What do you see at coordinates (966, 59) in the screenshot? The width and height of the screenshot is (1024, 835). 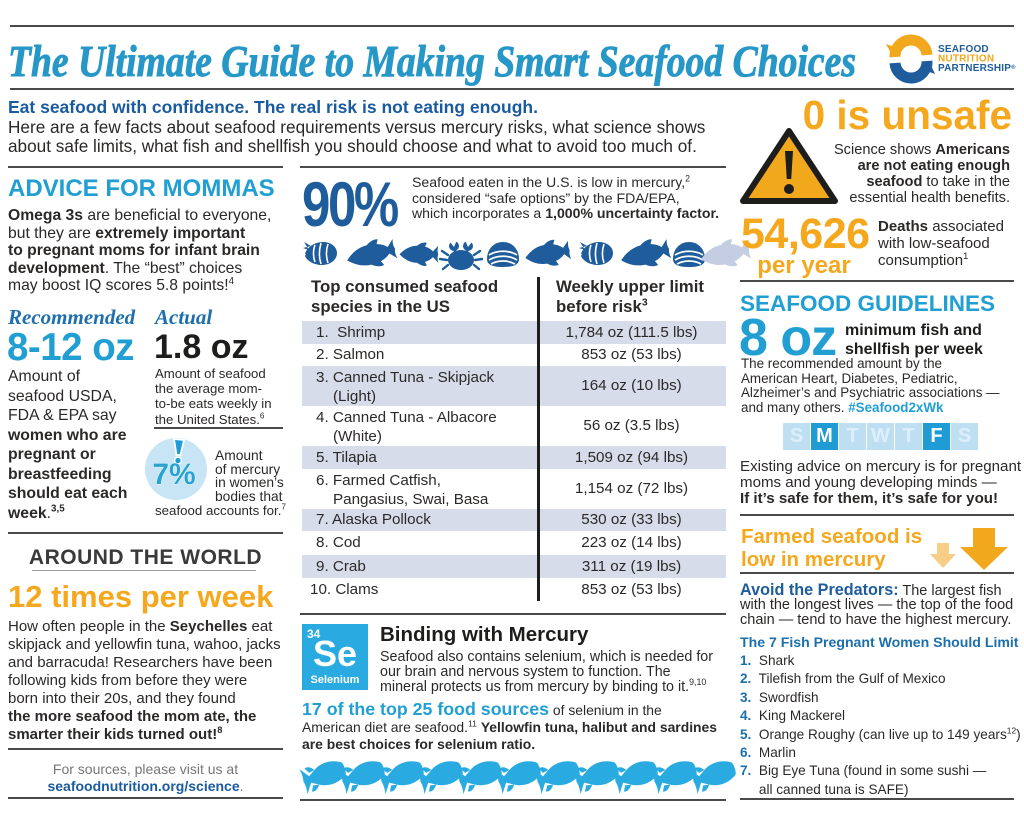 I see `svg-text: NUTRITION` at bounding box center [966, 59].